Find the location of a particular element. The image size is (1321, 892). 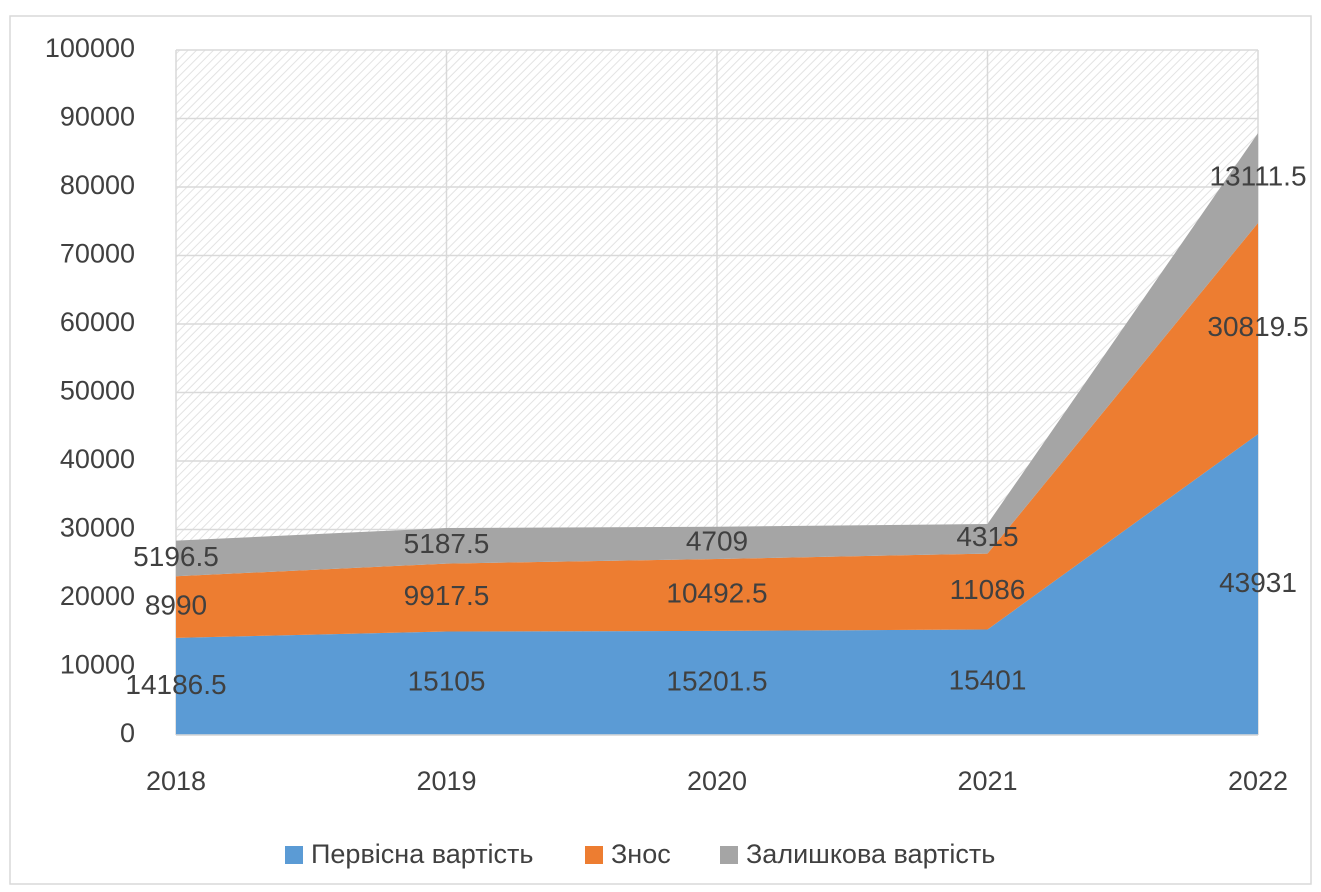

data-label: 9917.5 is located at coordinates (447, 595).